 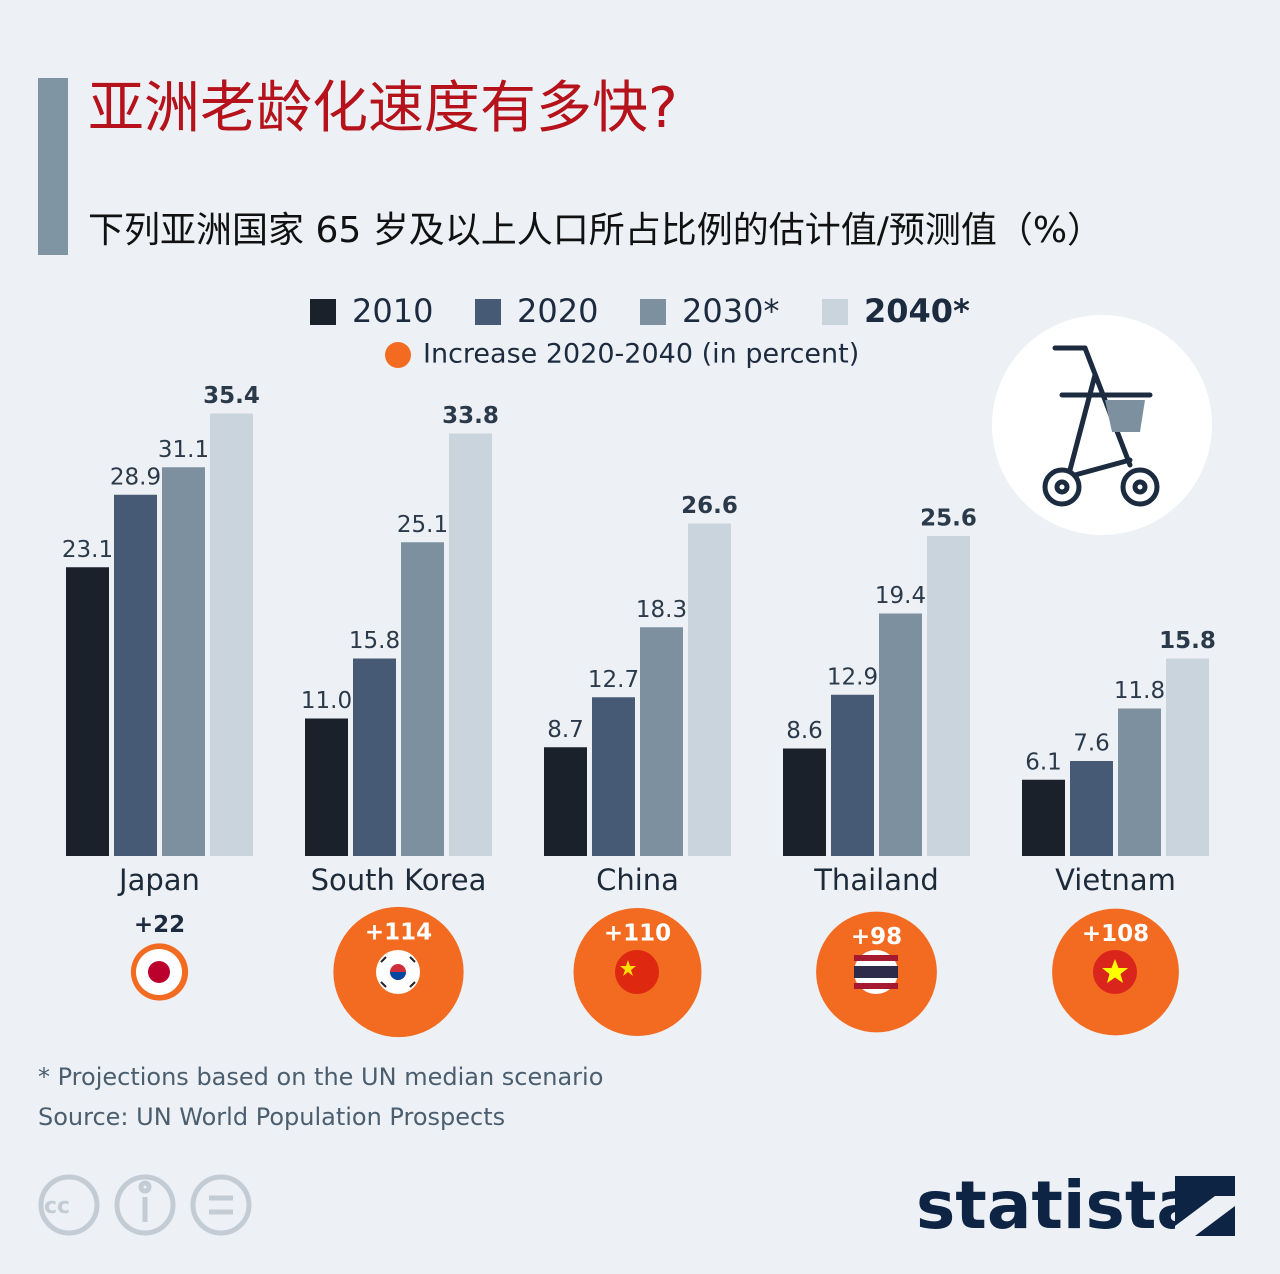 What do you see at coordinates (637, 880) in the screenshot?
I see `category-label: China` at bounding box center [637, 880].